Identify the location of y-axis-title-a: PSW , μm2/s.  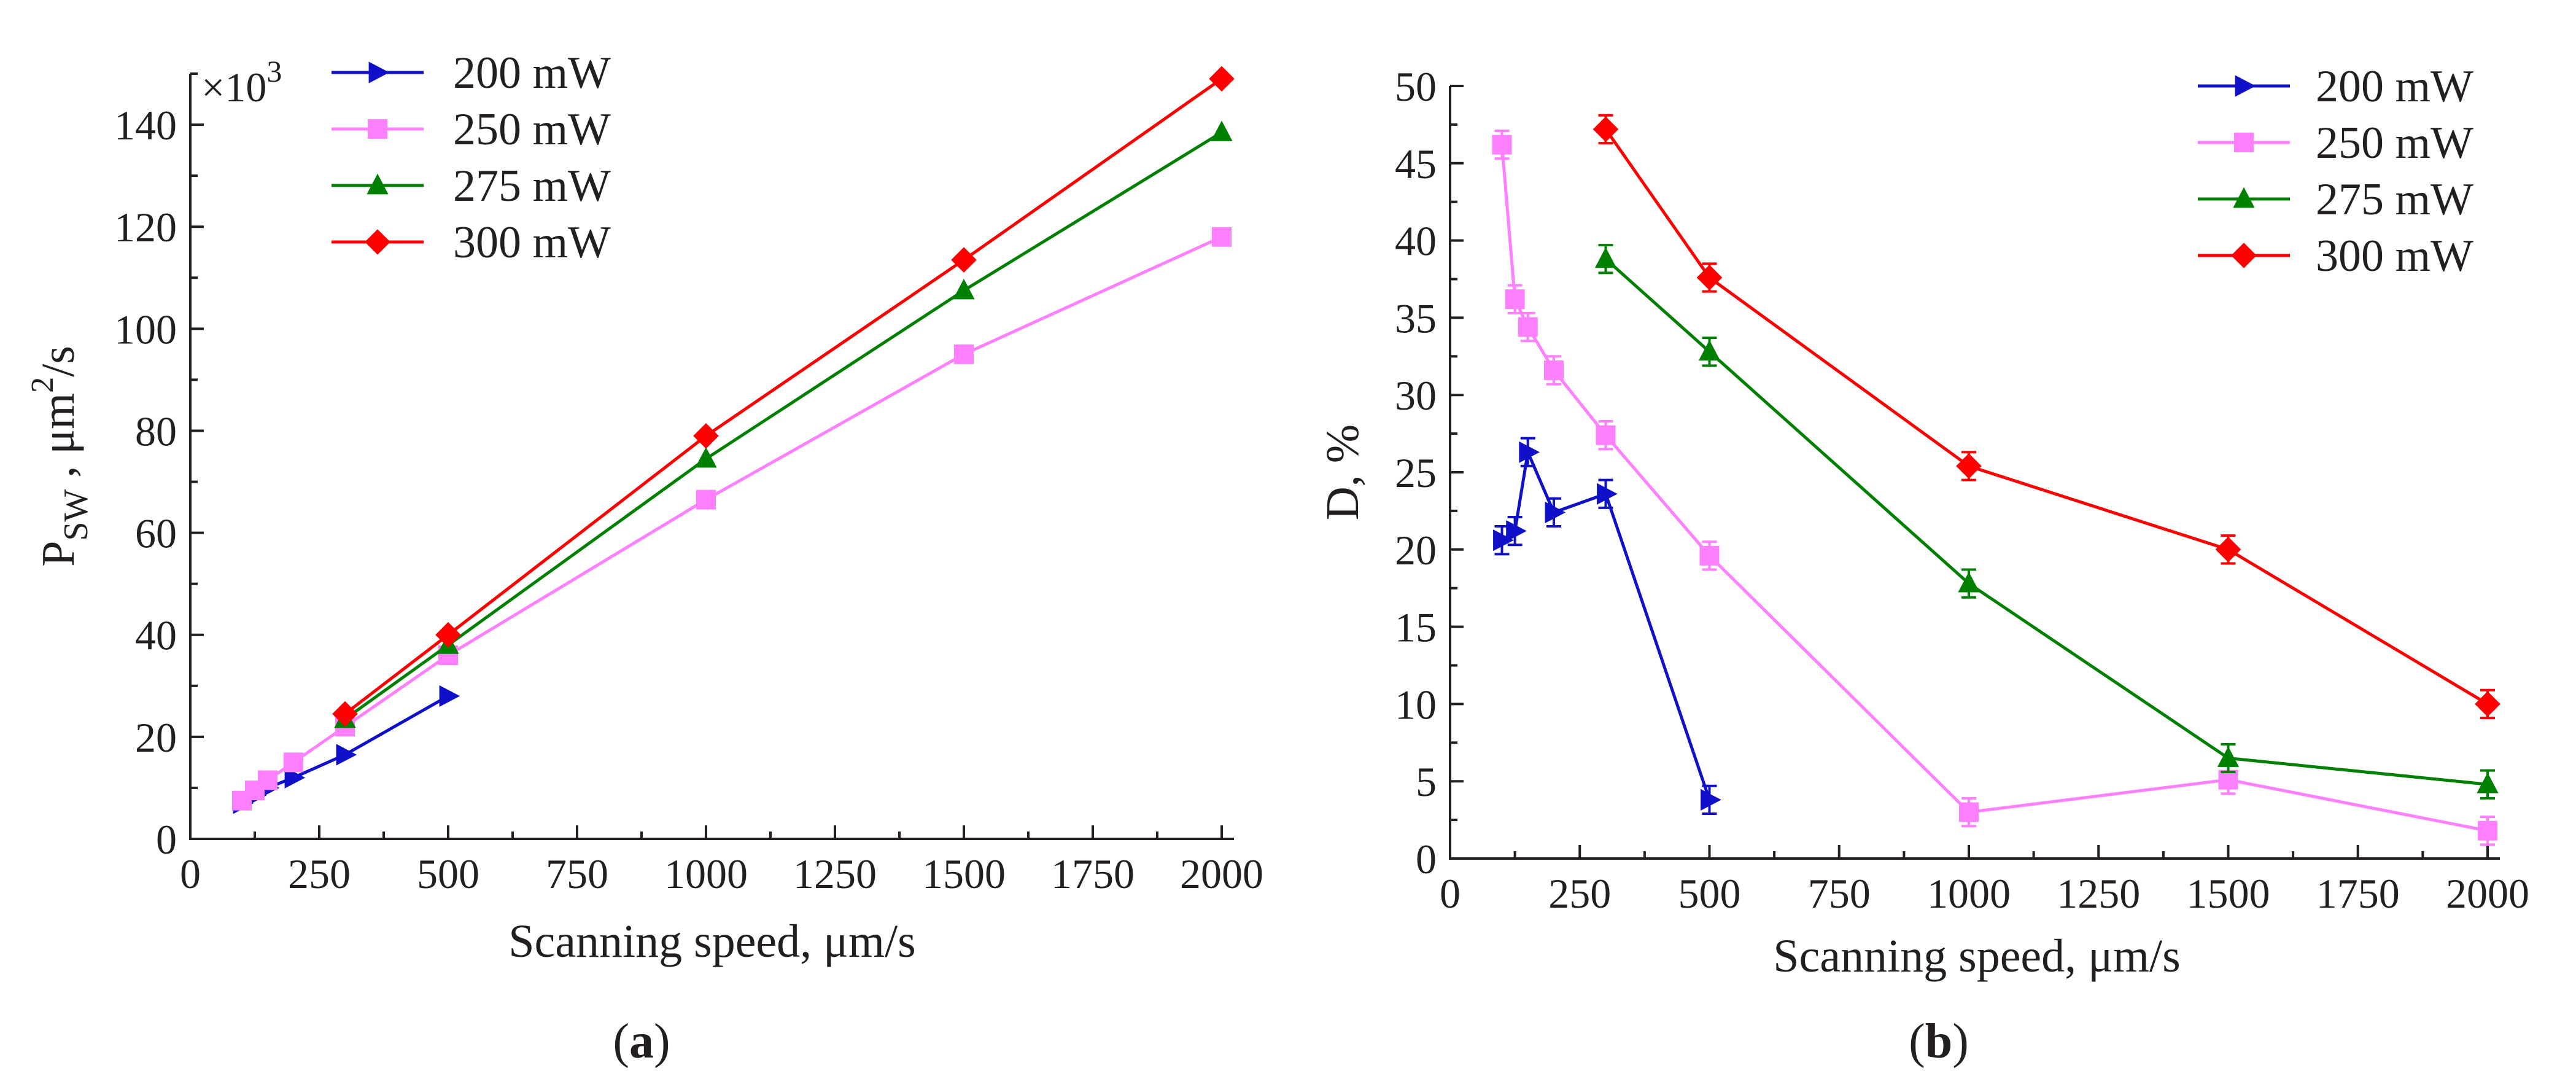
(60, 456).